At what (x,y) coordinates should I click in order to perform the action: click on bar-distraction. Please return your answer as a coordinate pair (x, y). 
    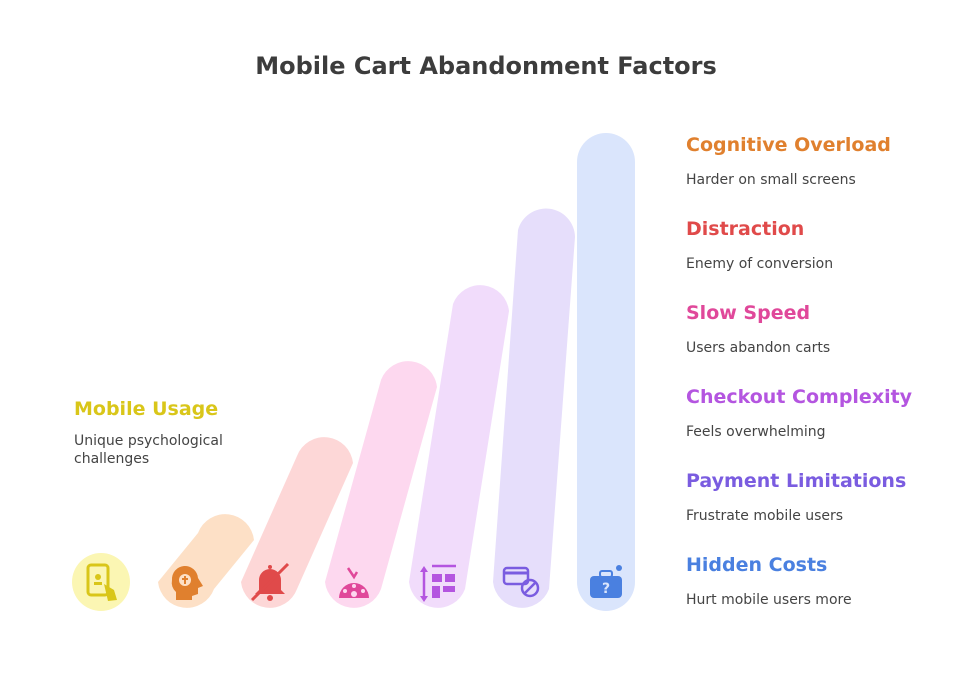
    Looking at the image, I should click on (297, 522).